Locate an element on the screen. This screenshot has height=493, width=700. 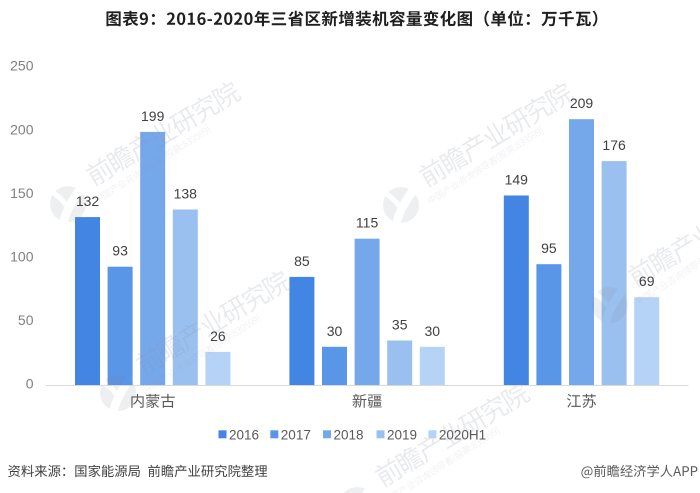
svg-text: 200 is located at coordinates (22, 129).